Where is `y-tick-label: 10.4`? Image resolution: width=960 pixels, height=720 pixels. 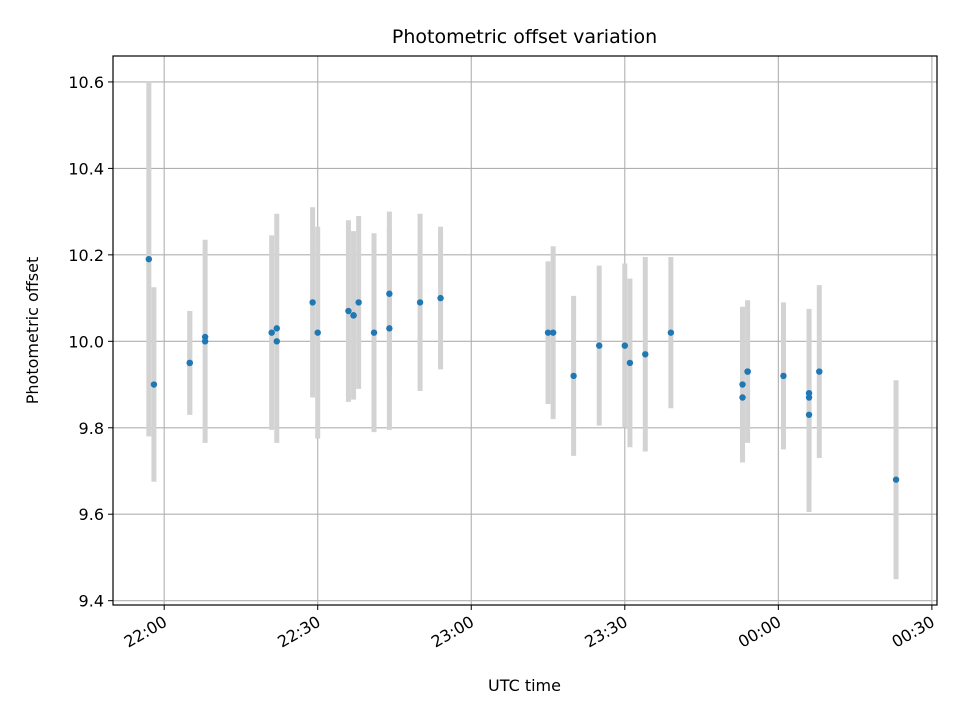
y-tick-label: 10.4 is located at coordinates (86, 168).